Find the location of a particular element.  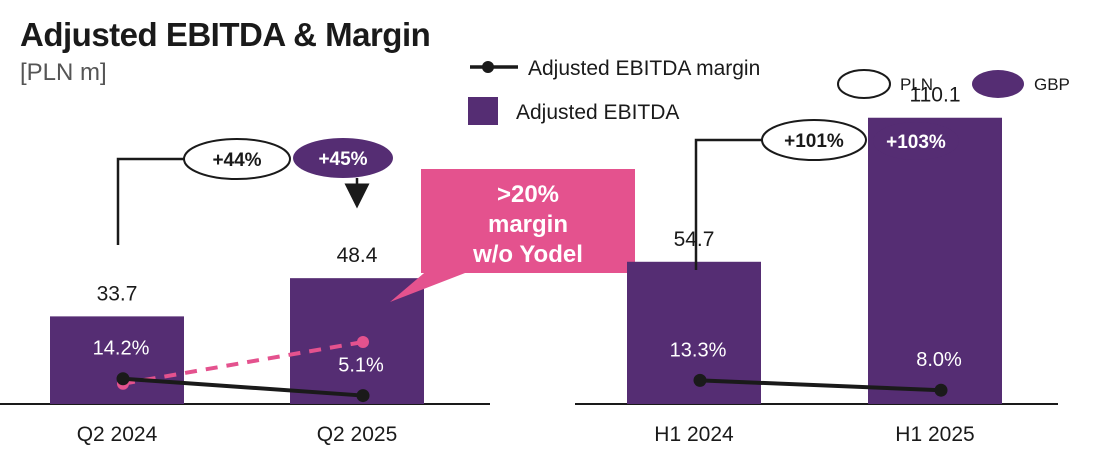

margin-label-q2-2024: 14.2% is located at coordinates (121, 349).